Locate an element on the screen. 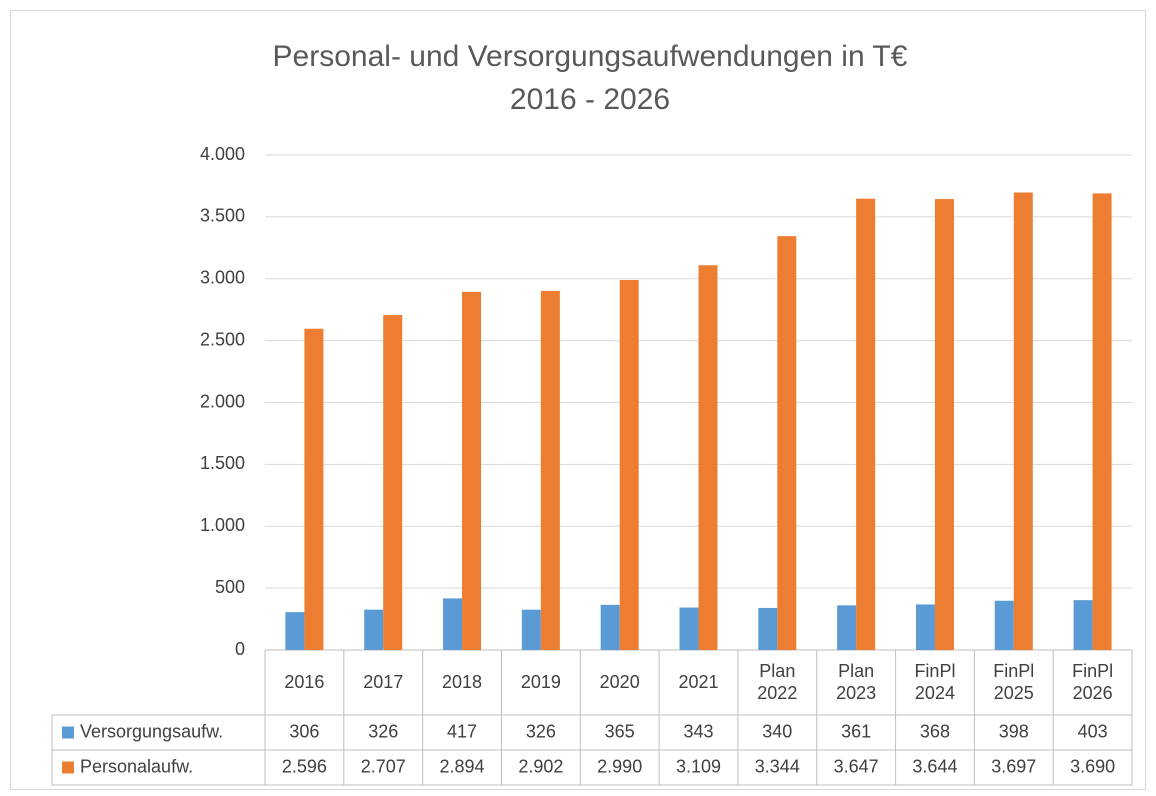 Image resolution: width=1156 pixels, height=796 pixels. table-value: 368 is located at coordinates (935, 731).